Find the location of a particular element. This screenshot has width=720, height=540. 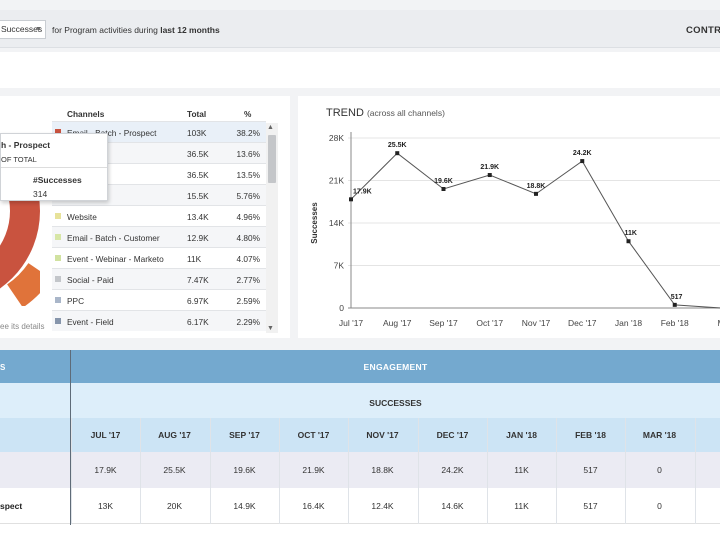

chevron-down-icon: ▼ is located at coordinates (38, 29).